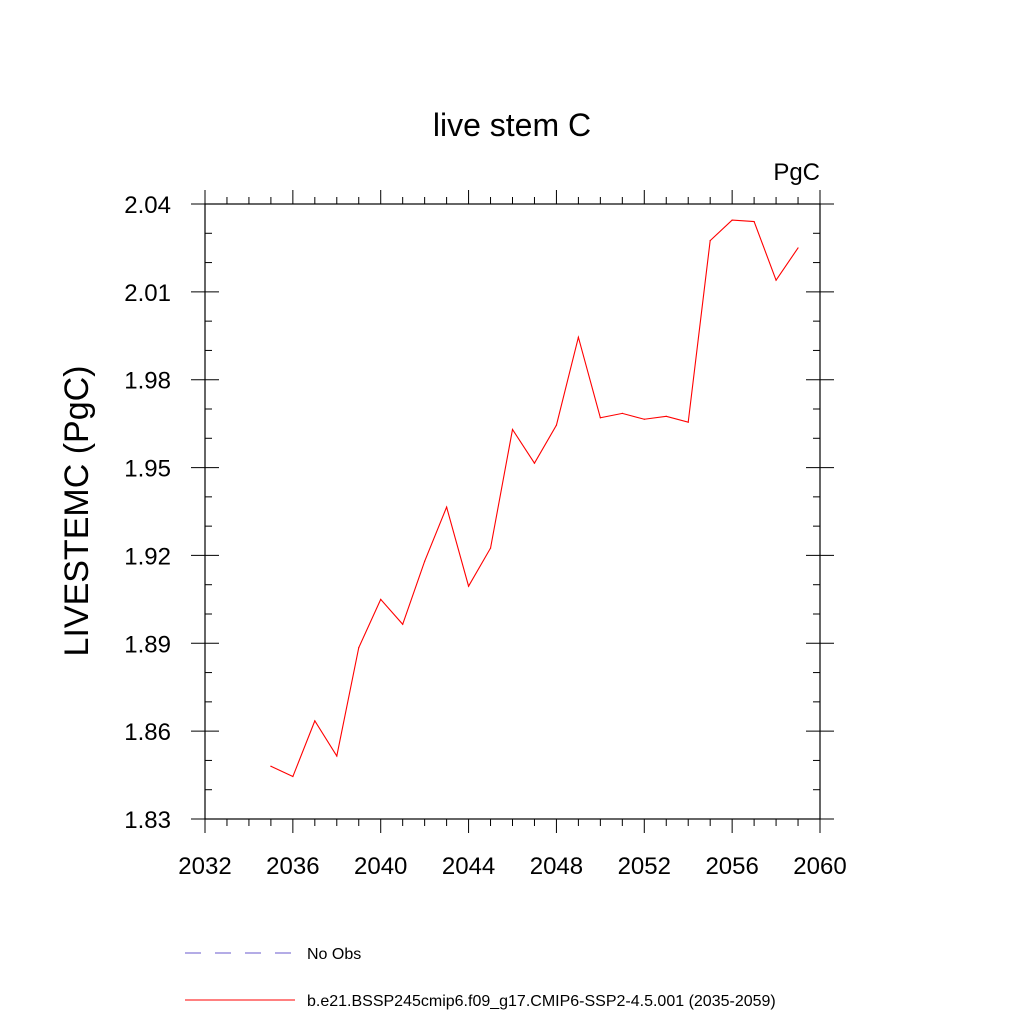 The image size is (1024, 1024). What do you see at coordinates (512, 125) in the screenshot?
I see `chart-title: live stem C` at bounding box center [512, 125].